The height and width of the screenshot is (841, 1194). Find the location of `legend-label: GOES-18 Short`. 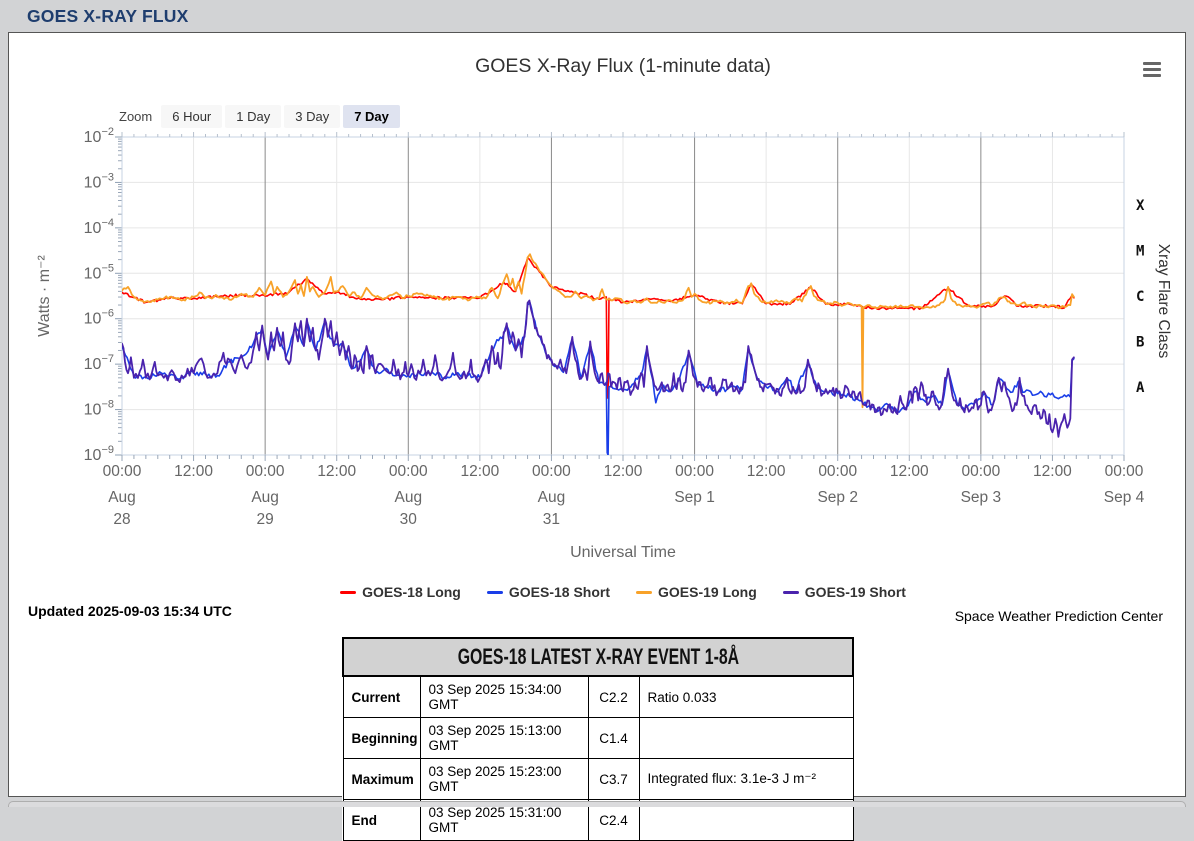

legend-label: GOES-18 Short is located at coordinates (559, 592).